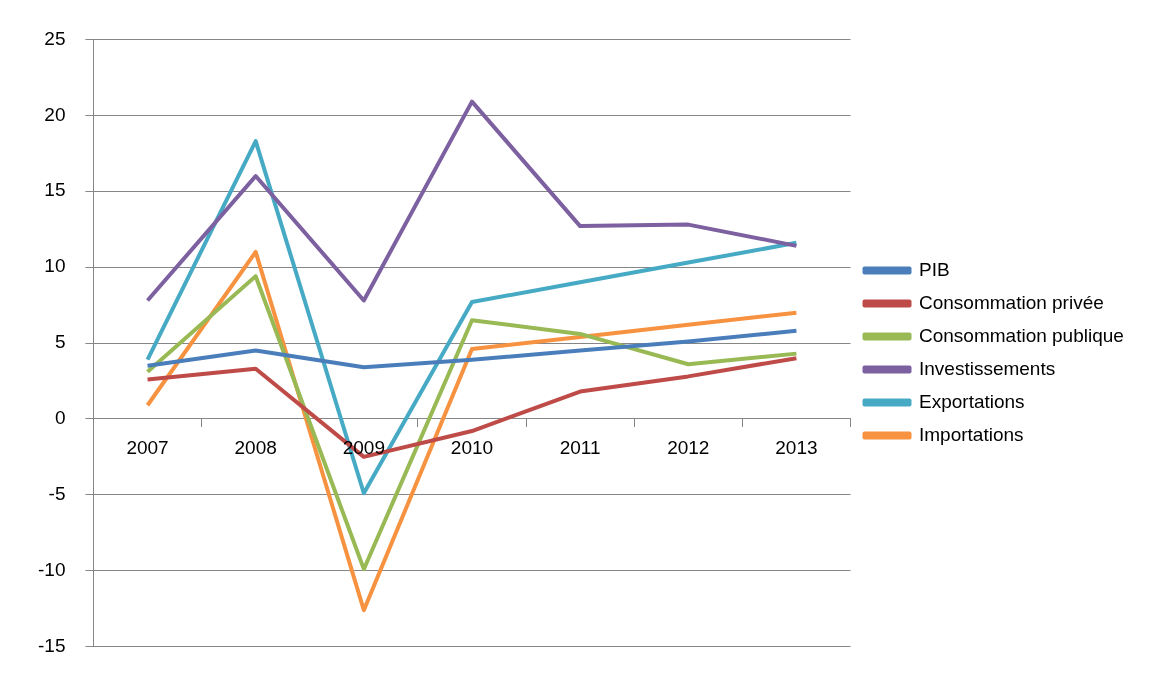 The width and height of the screenshot is (1149, 678). I want to click on legend-label: Investissements, so click(987, 368).